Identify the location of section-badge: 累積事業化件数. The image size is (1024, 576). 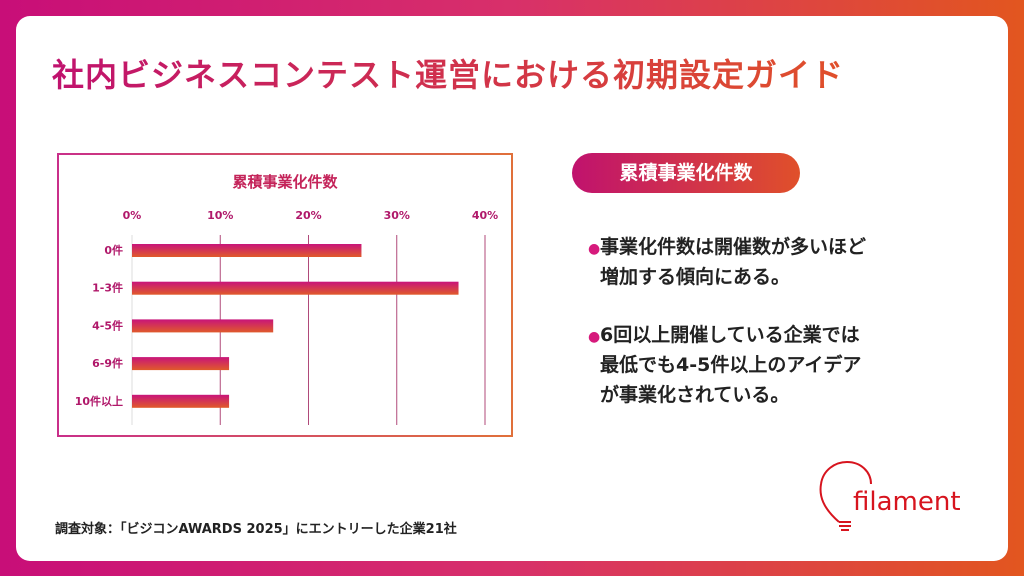
(686, 173).